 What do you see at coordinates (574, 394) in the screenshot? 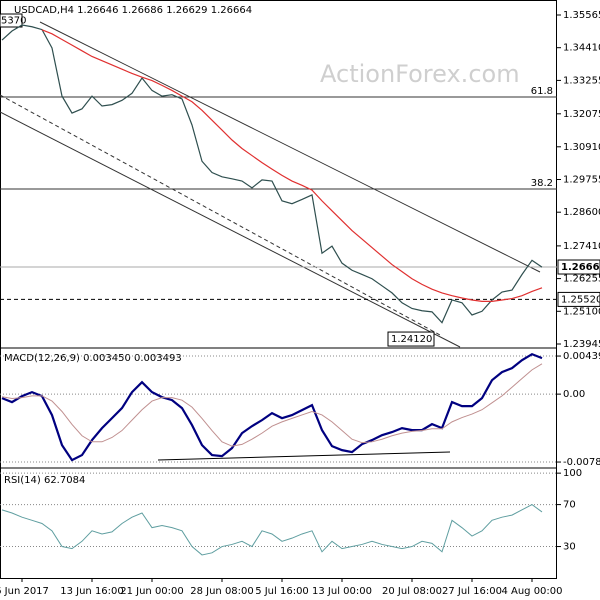
I see `y-tick-label: 0.00` at bounding box center [574, 394].